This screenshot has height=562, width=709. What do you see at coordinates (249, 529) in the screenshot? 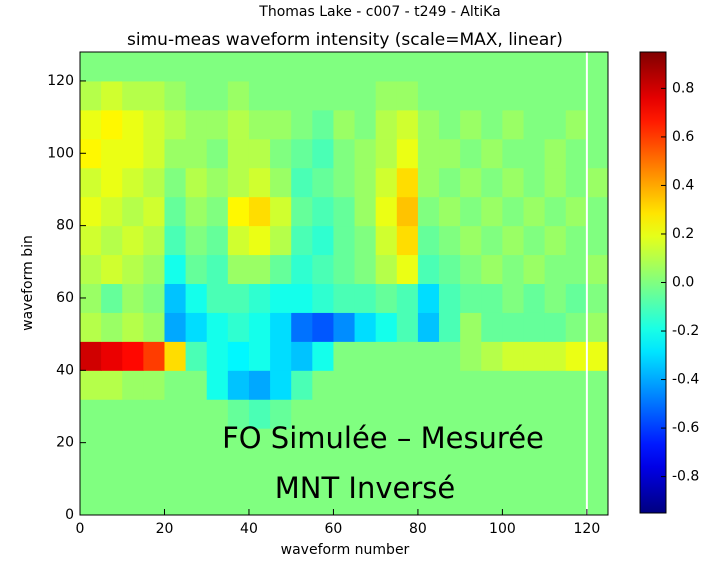
I see `x-tick-label: 40` at bounding box center [249, 529].